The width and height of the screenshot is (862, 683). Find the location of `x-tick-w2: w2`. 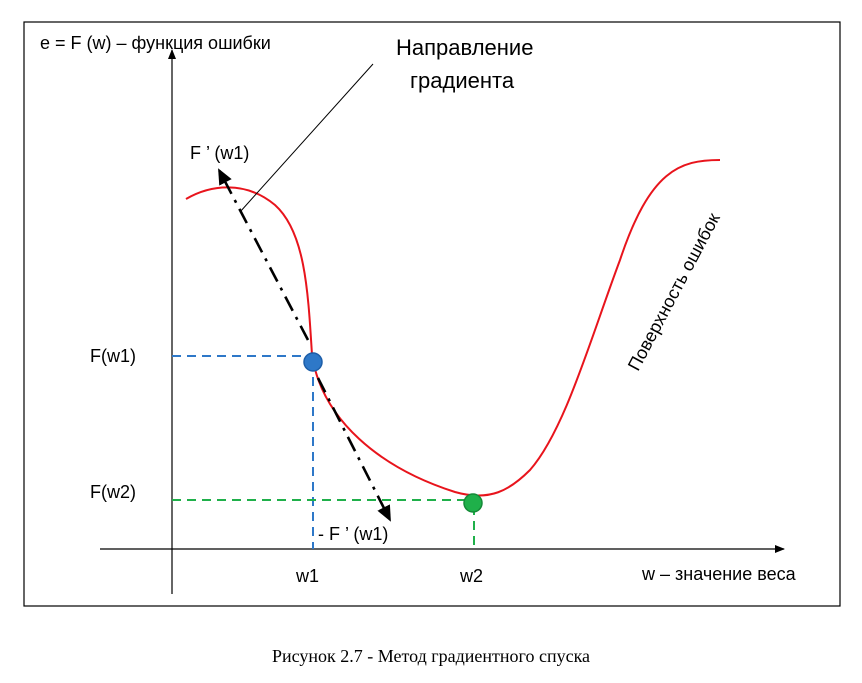

x-tick-w2: w2 is located at coordinates (471, 576).